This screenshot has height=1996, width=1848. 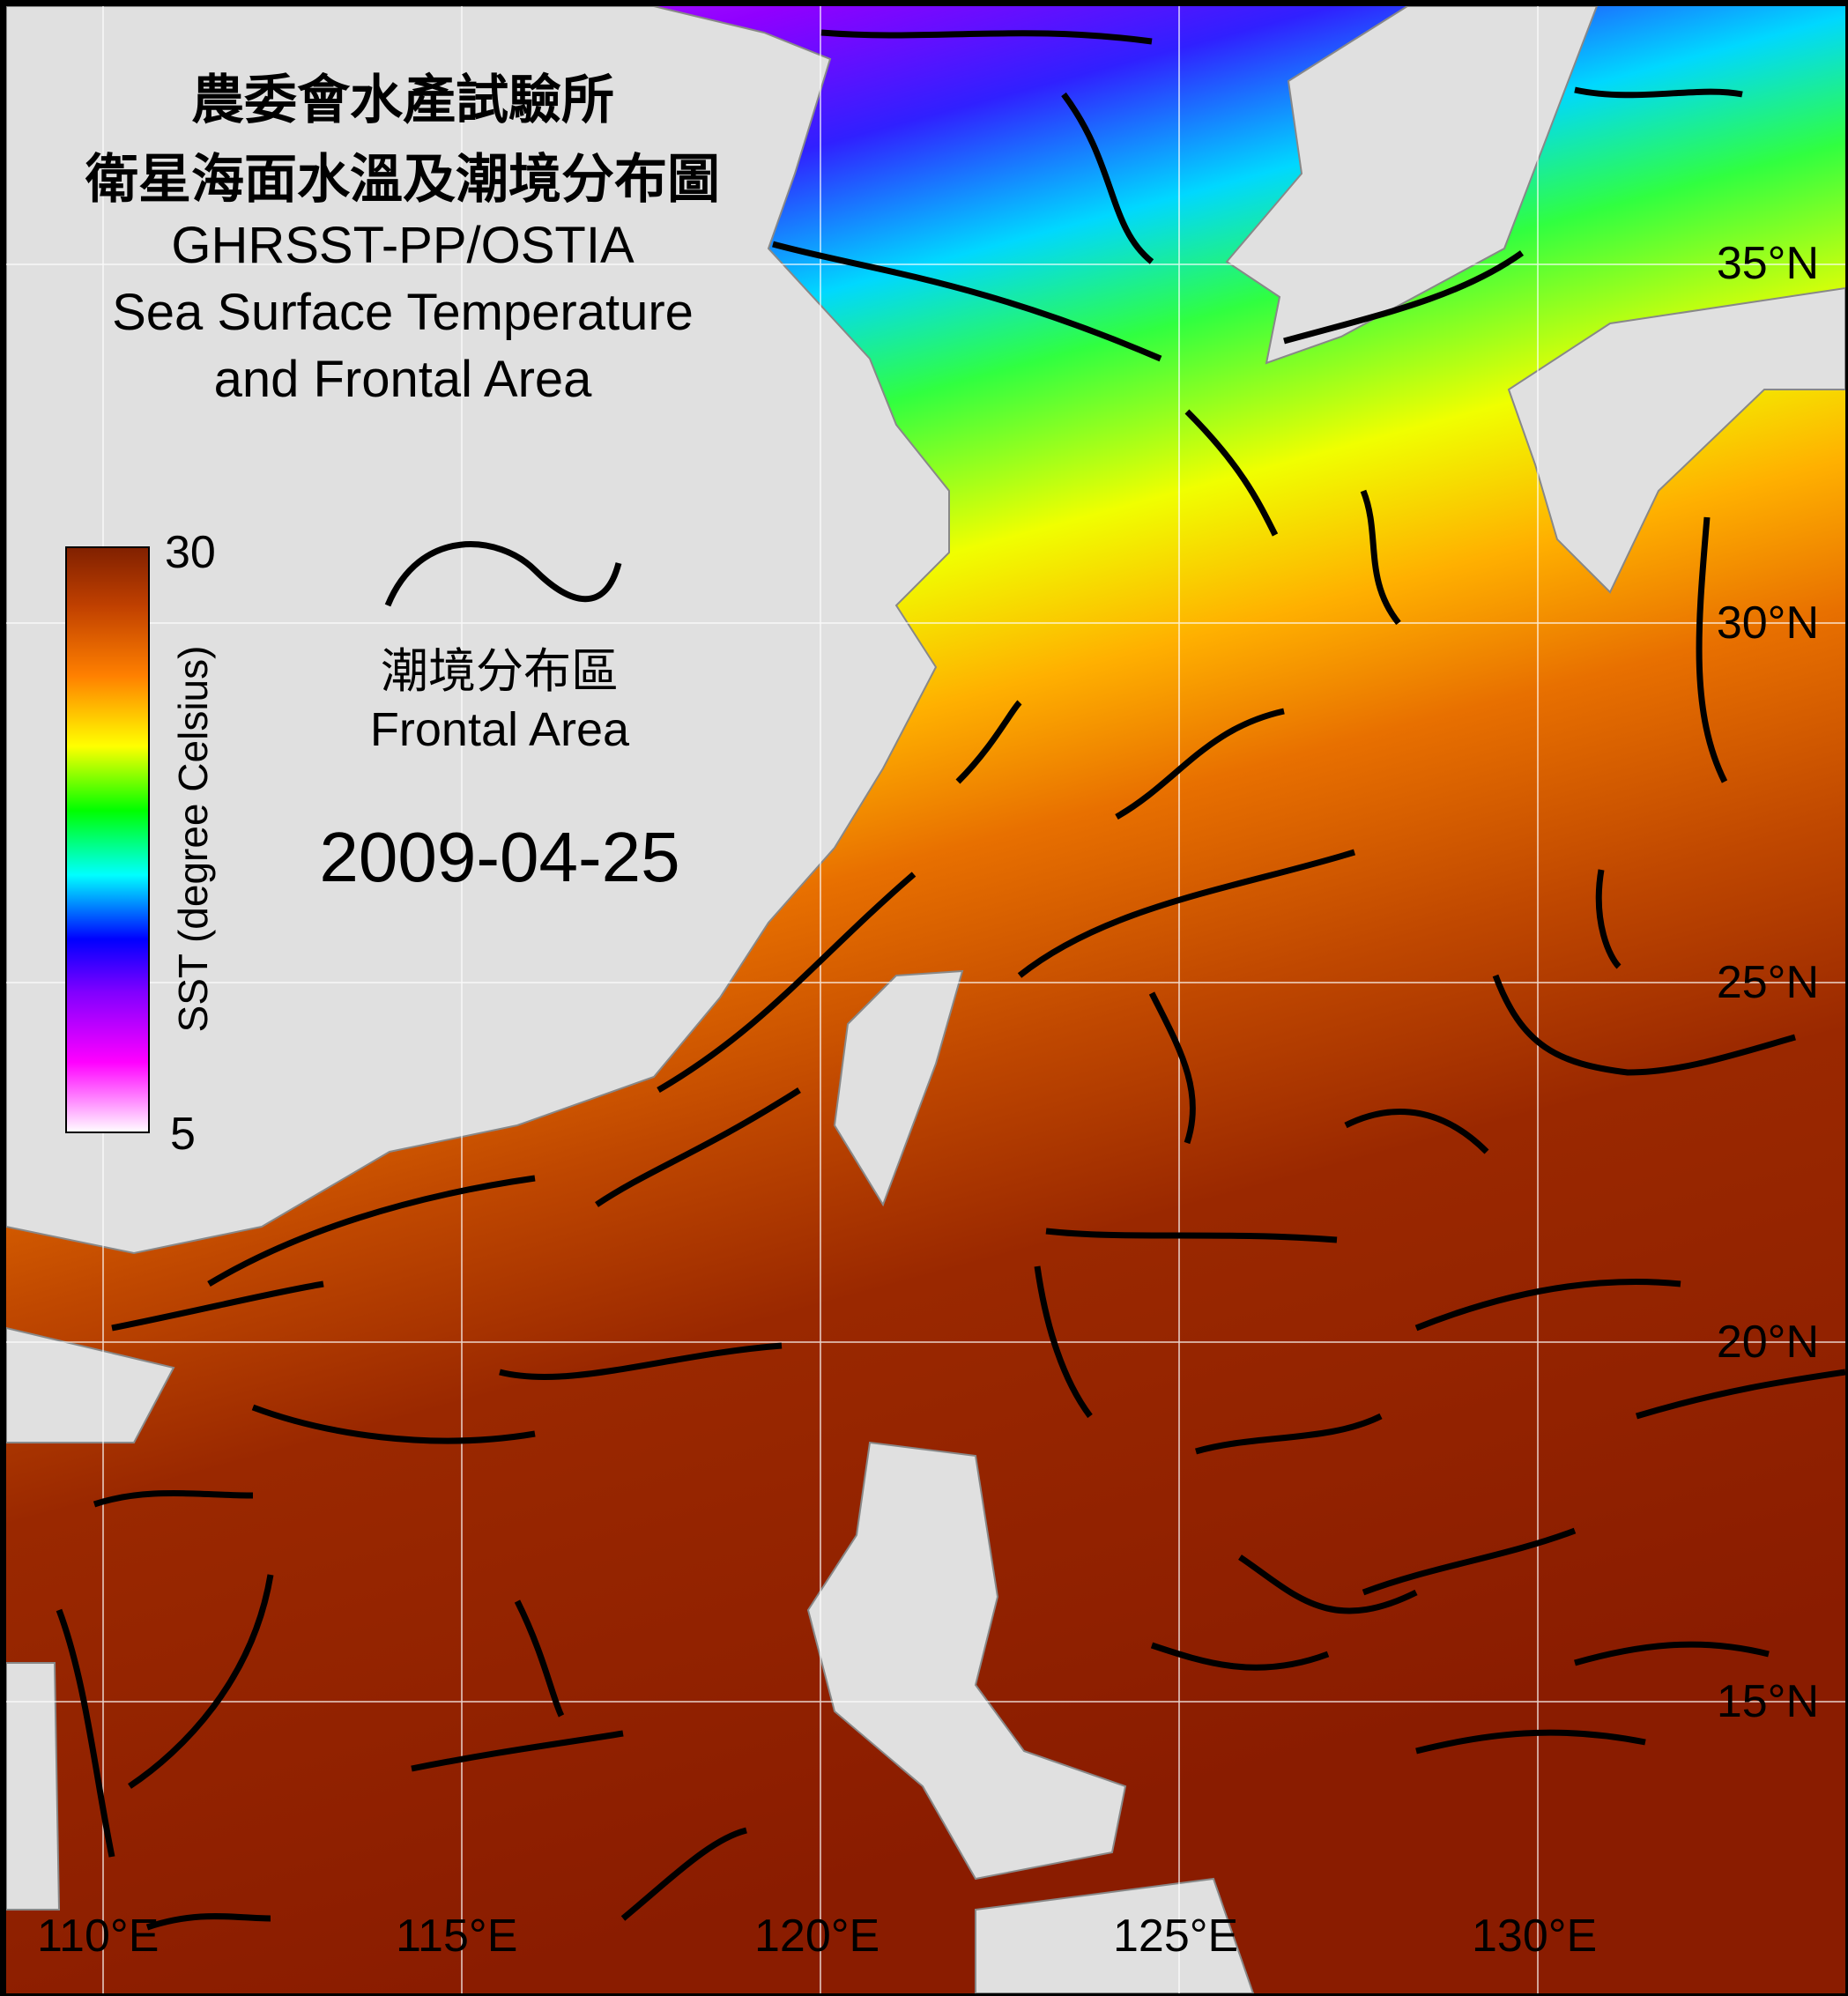 I want to click on title-en-line3: and Frontal Area, so click(x=402, y=379).